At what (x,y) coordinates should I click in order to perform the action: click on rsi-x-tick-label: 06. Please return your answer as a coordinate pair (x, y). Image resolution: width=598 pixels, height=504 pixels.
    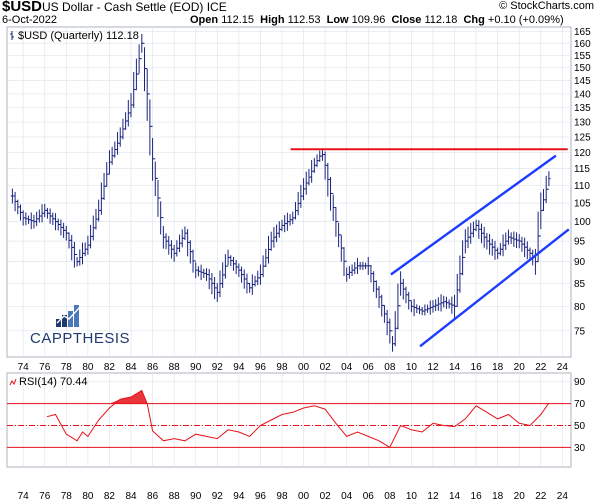
    Looking at the image, I should click on (369, 496).